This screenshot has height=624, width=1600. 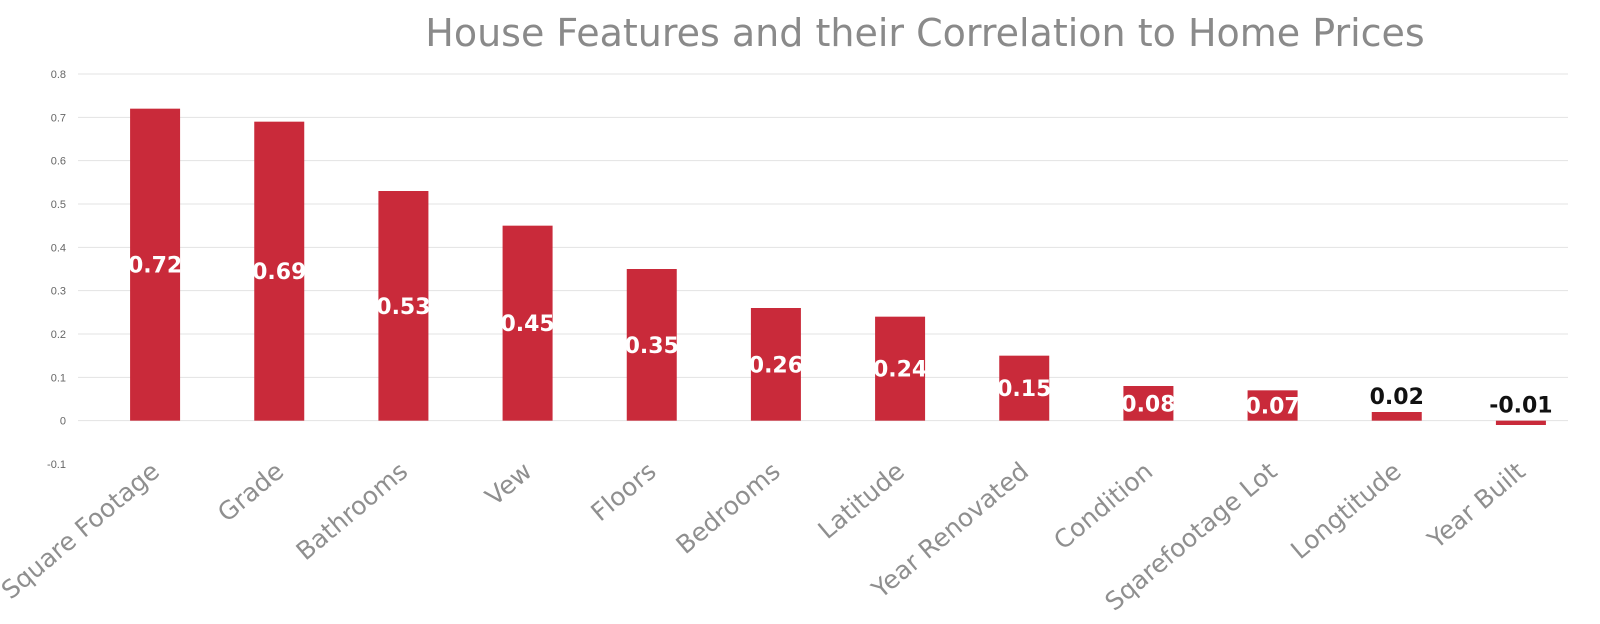 I want to click on data-label: 0.45, so click(x=527, y=324).